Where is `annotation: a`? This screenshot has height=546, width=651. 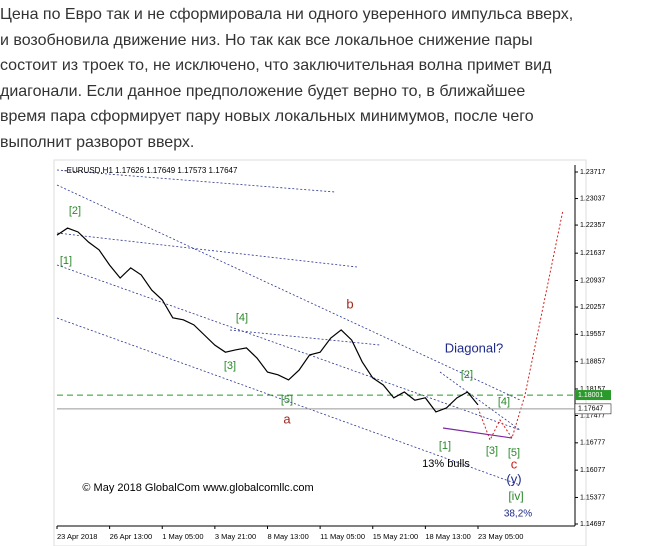 annotation: a is located at coordinates (287, 418).